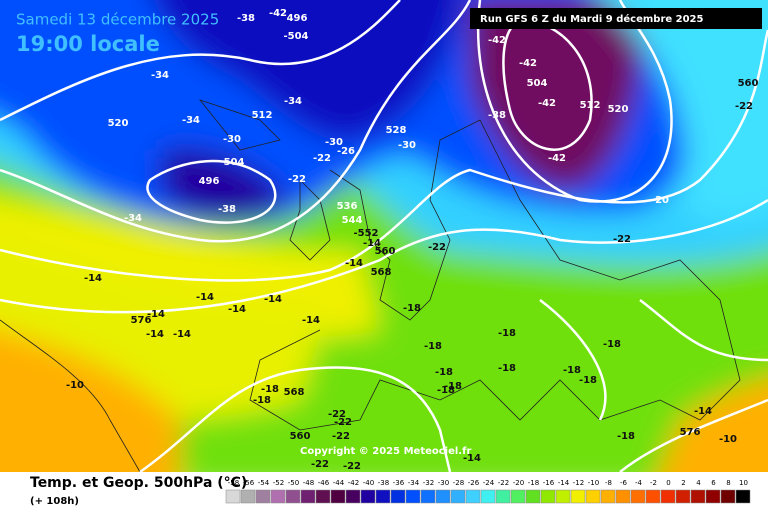 This screenshot has height=516, width=768. Describe the element at coordinates (668, 483) in the screenshot. I see `scale-label: 0` at that location.